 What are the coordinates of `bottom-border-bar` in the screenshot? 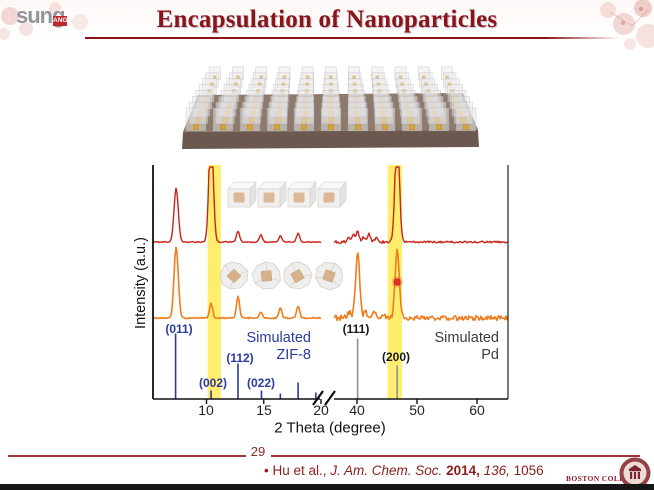 It's located at (327, 487).